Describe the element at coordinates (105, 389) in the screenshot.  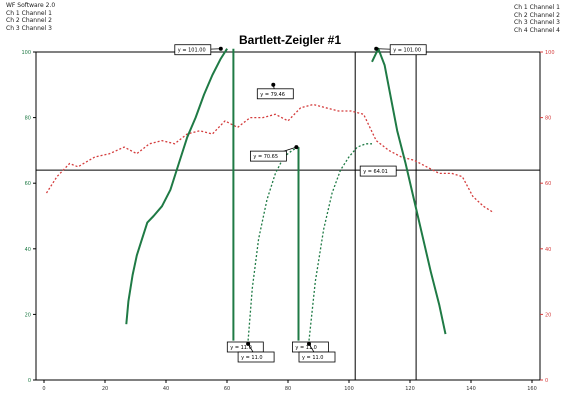
I see `x-tick-label: 20` at that location.